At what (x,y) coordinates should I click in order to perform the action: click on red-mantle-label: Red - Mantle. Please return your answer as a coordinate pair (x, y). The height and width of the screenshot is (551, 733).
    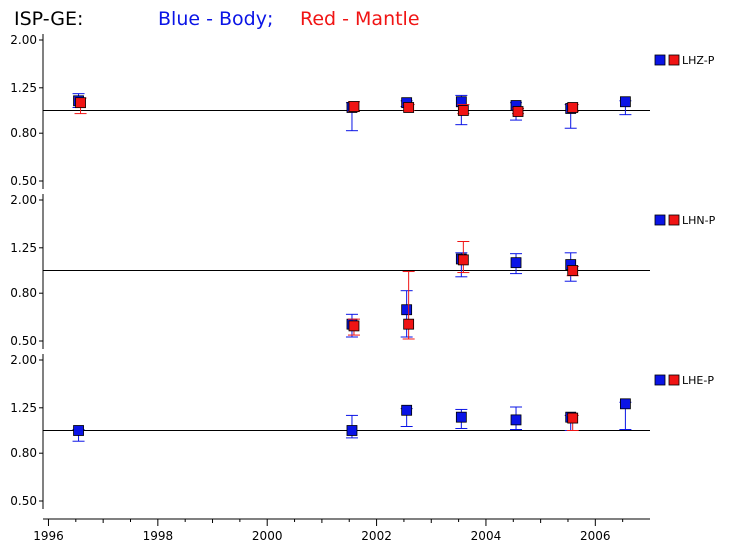
    Looking at the image, I should click on (360, 19).